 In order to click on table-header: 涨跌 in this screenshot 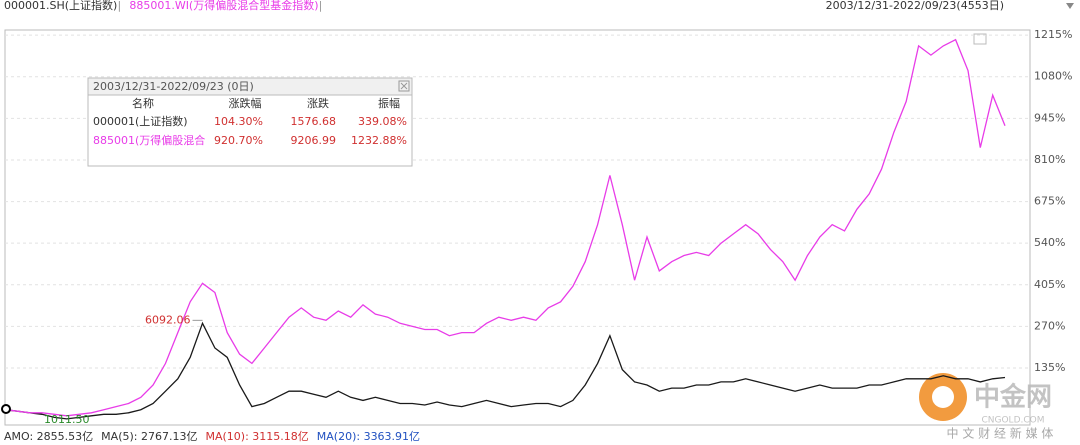, I will do `click(318, 103)`.